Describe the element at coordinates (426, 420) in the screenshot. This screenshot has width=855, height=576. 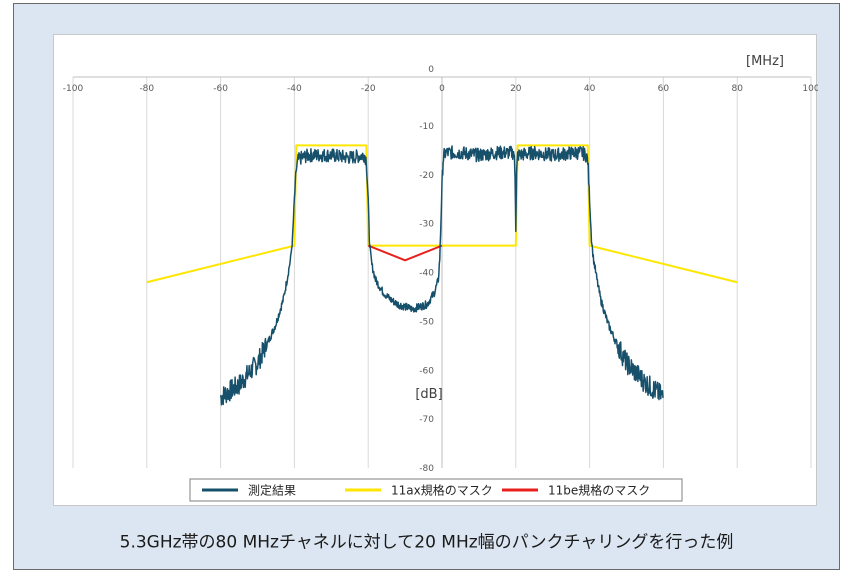
I see `y-tick-label: -70` at that location.